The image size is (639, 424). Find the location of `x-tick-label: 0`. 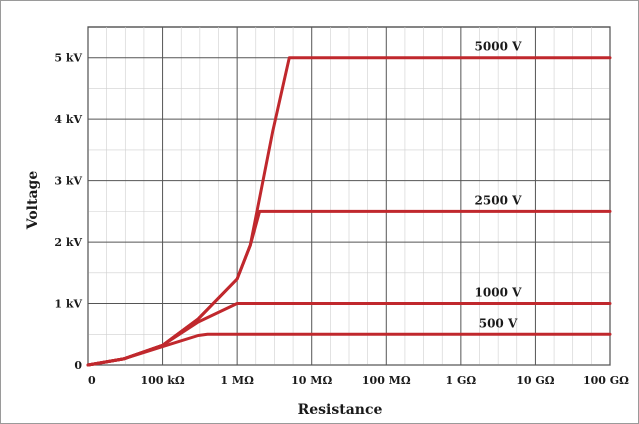

x-tick-label: 0 is located at coordinates (92, 380).